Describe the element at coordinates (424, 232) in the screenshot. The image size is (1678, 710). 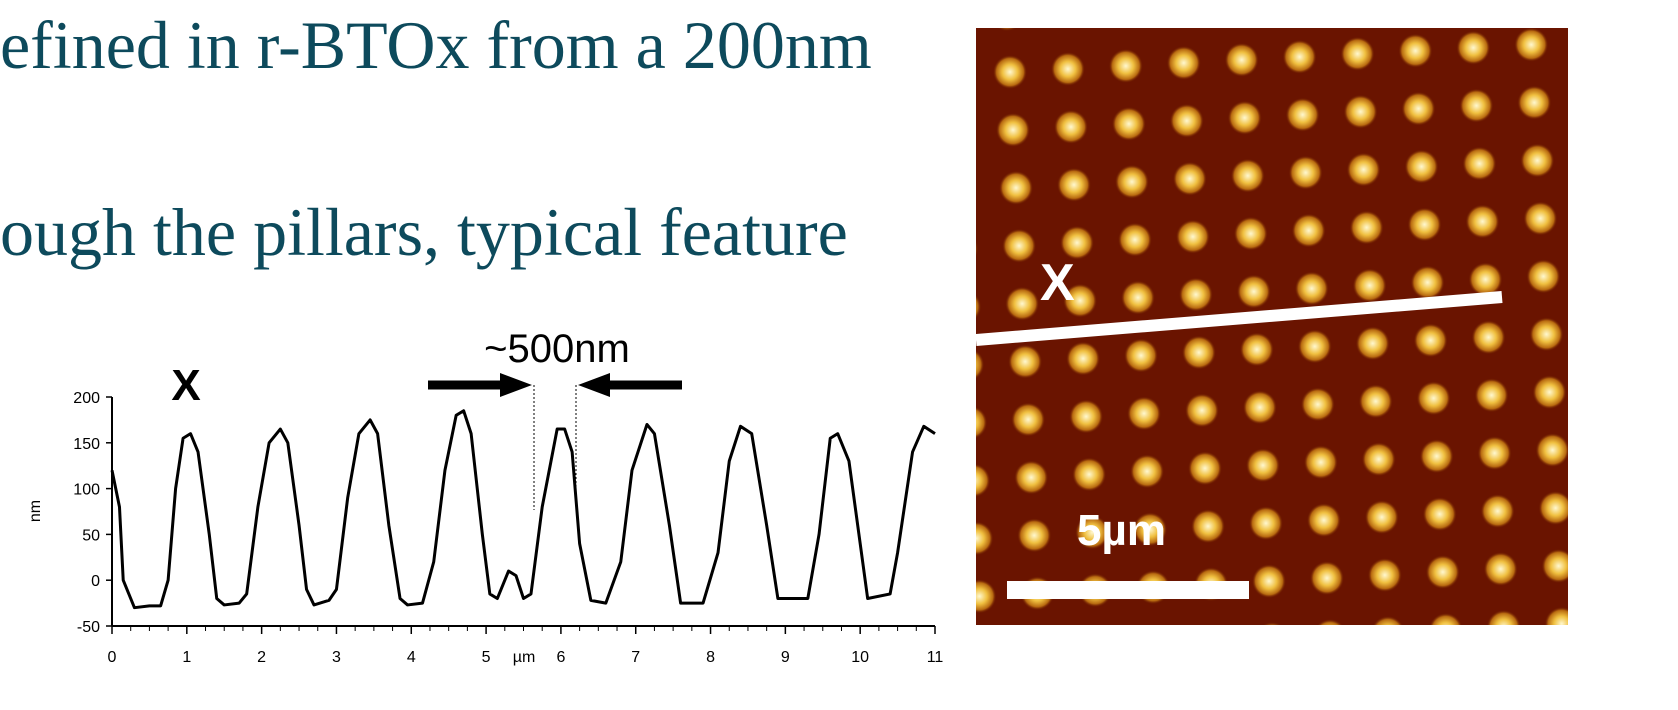
I see `slide-text: ough the pillars, typical feature` at that location.